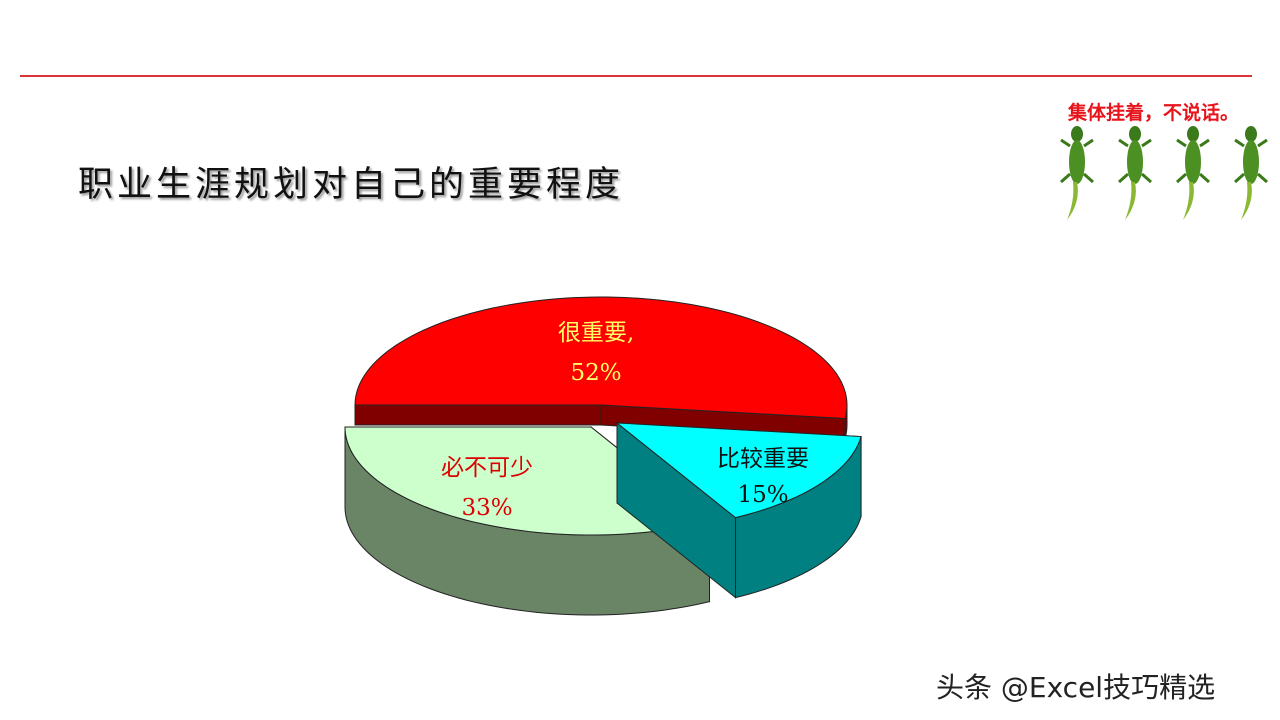 Image resolution: width=1280 pixels, height=720 pixels. Describe the element at coordinates (762, 495) in the screenshot. I see `slice-percent: 15%` at that location.